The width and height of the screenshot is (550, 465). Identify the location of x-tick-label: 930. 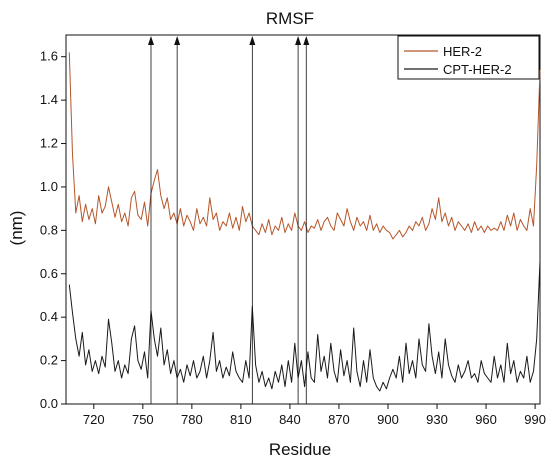
(437, 419).